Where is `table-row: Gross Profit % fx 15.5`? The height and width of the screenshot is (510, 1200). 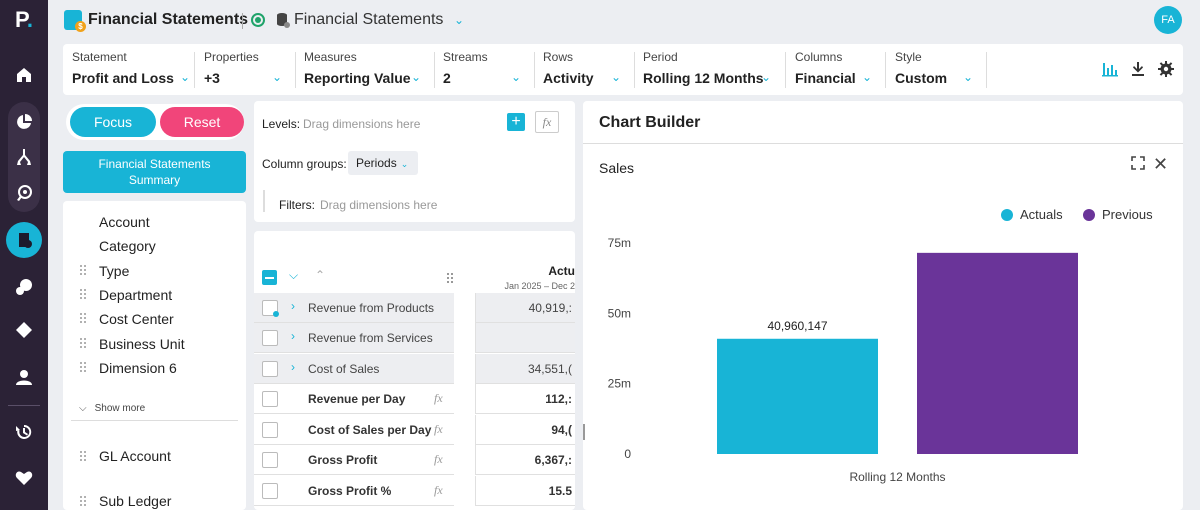 table-row: Gross Profit % fx 15.5 is located at coordinates (414, 491).